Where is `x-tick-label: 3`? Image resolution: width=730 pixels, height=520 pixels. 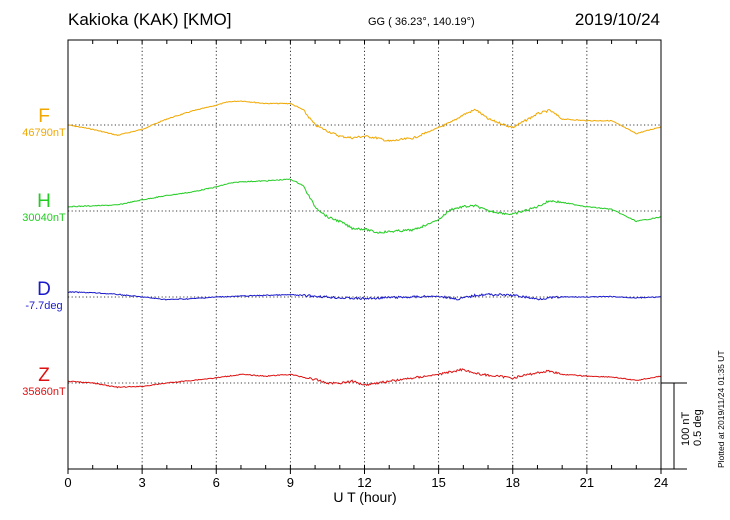
x-tick-label: 3 is located at coordinates (142, 482).